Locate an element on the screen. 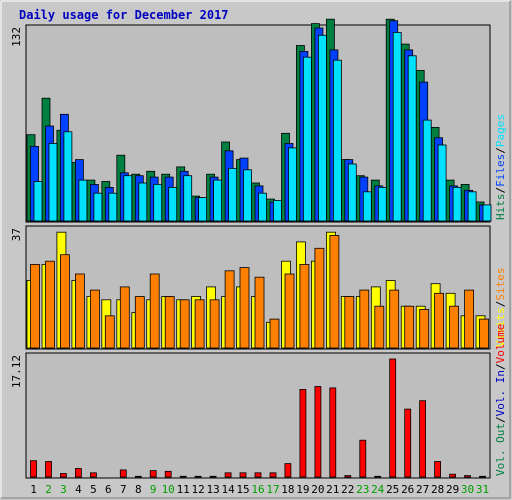 The height and width of the screenshot is (500, 512). x-label-day-1: 1 is located at coordinates (33, 489).